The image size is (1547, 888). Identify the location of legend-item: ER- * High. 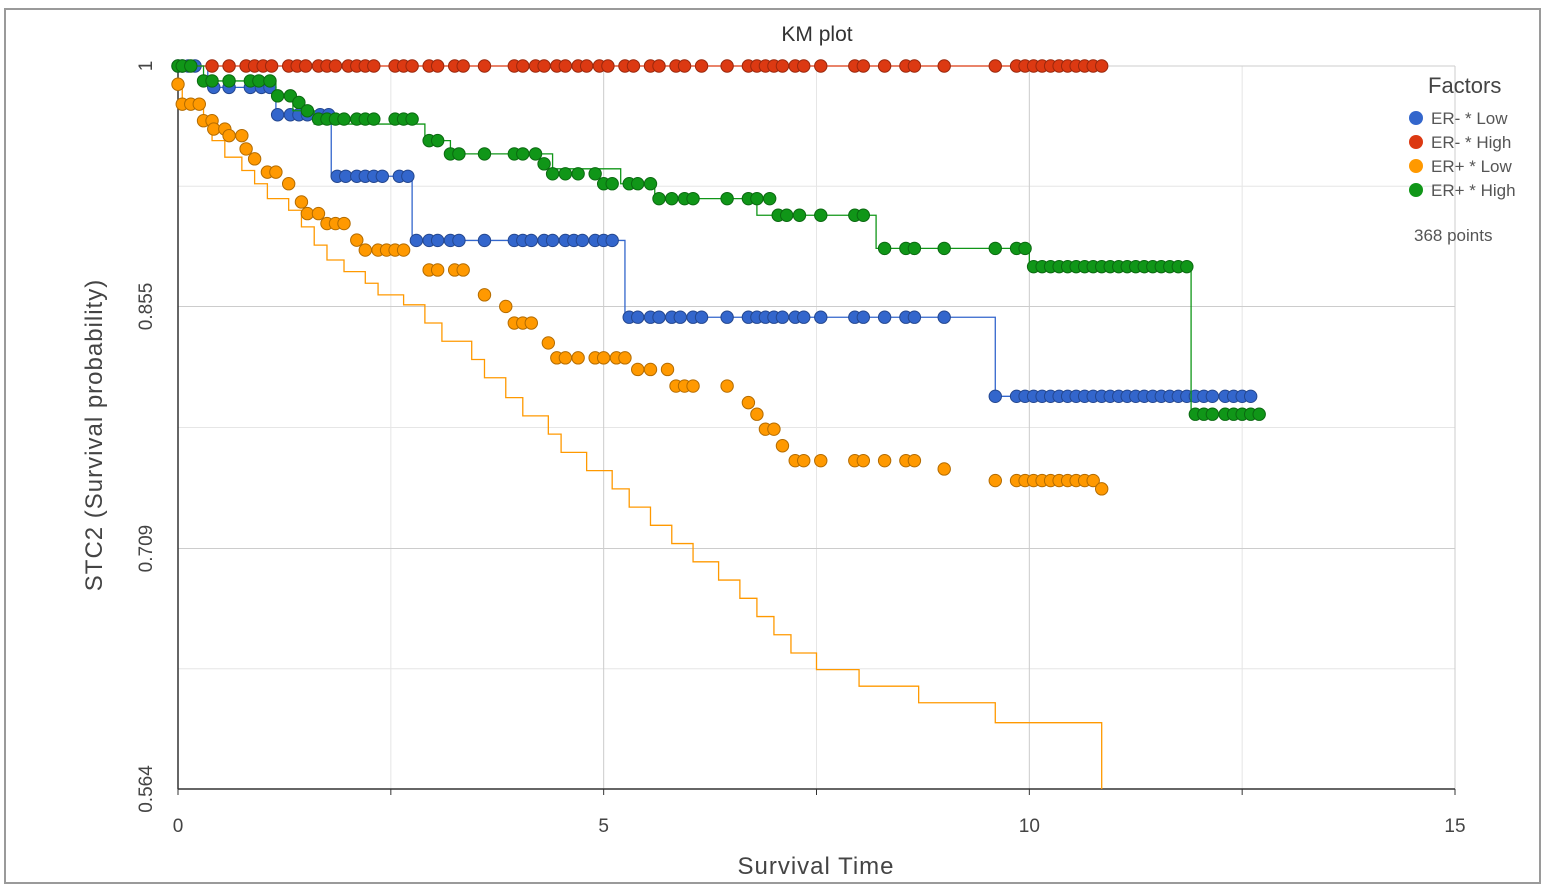
(1460, 142).